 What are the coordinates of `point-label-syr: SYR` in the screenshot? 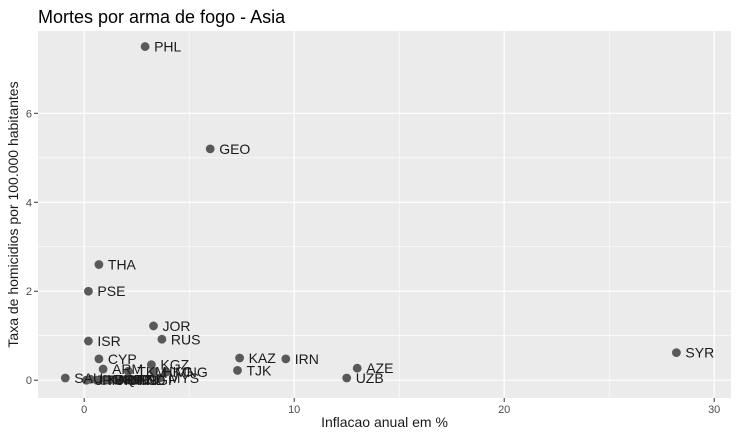 It's located at (699, 353).